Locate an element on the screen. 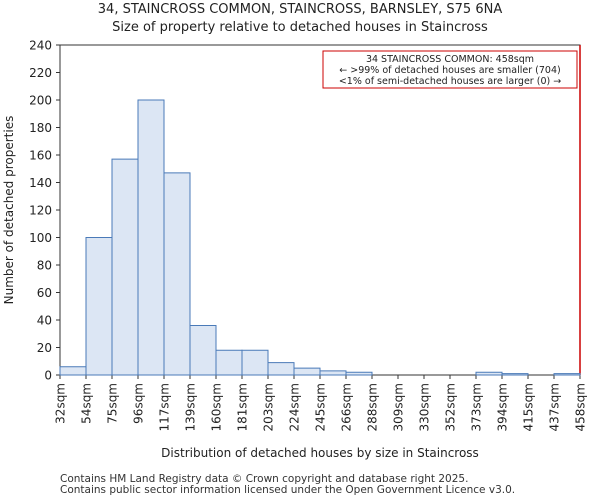 The height and width of the screenshot is (500, 600). x-tick-label-20: 458sqm is located at coordinates (581, 407).